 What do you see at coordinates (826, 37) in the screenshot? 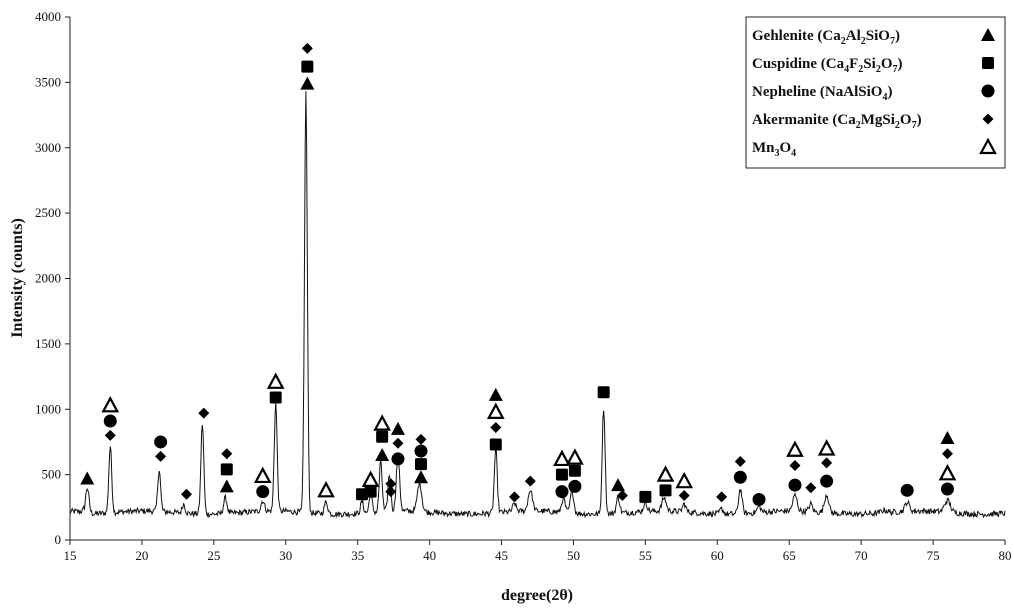
I see `legend-label: Gehlenite (Ca2Al2SiO7)` at bounding box center [826, 37].